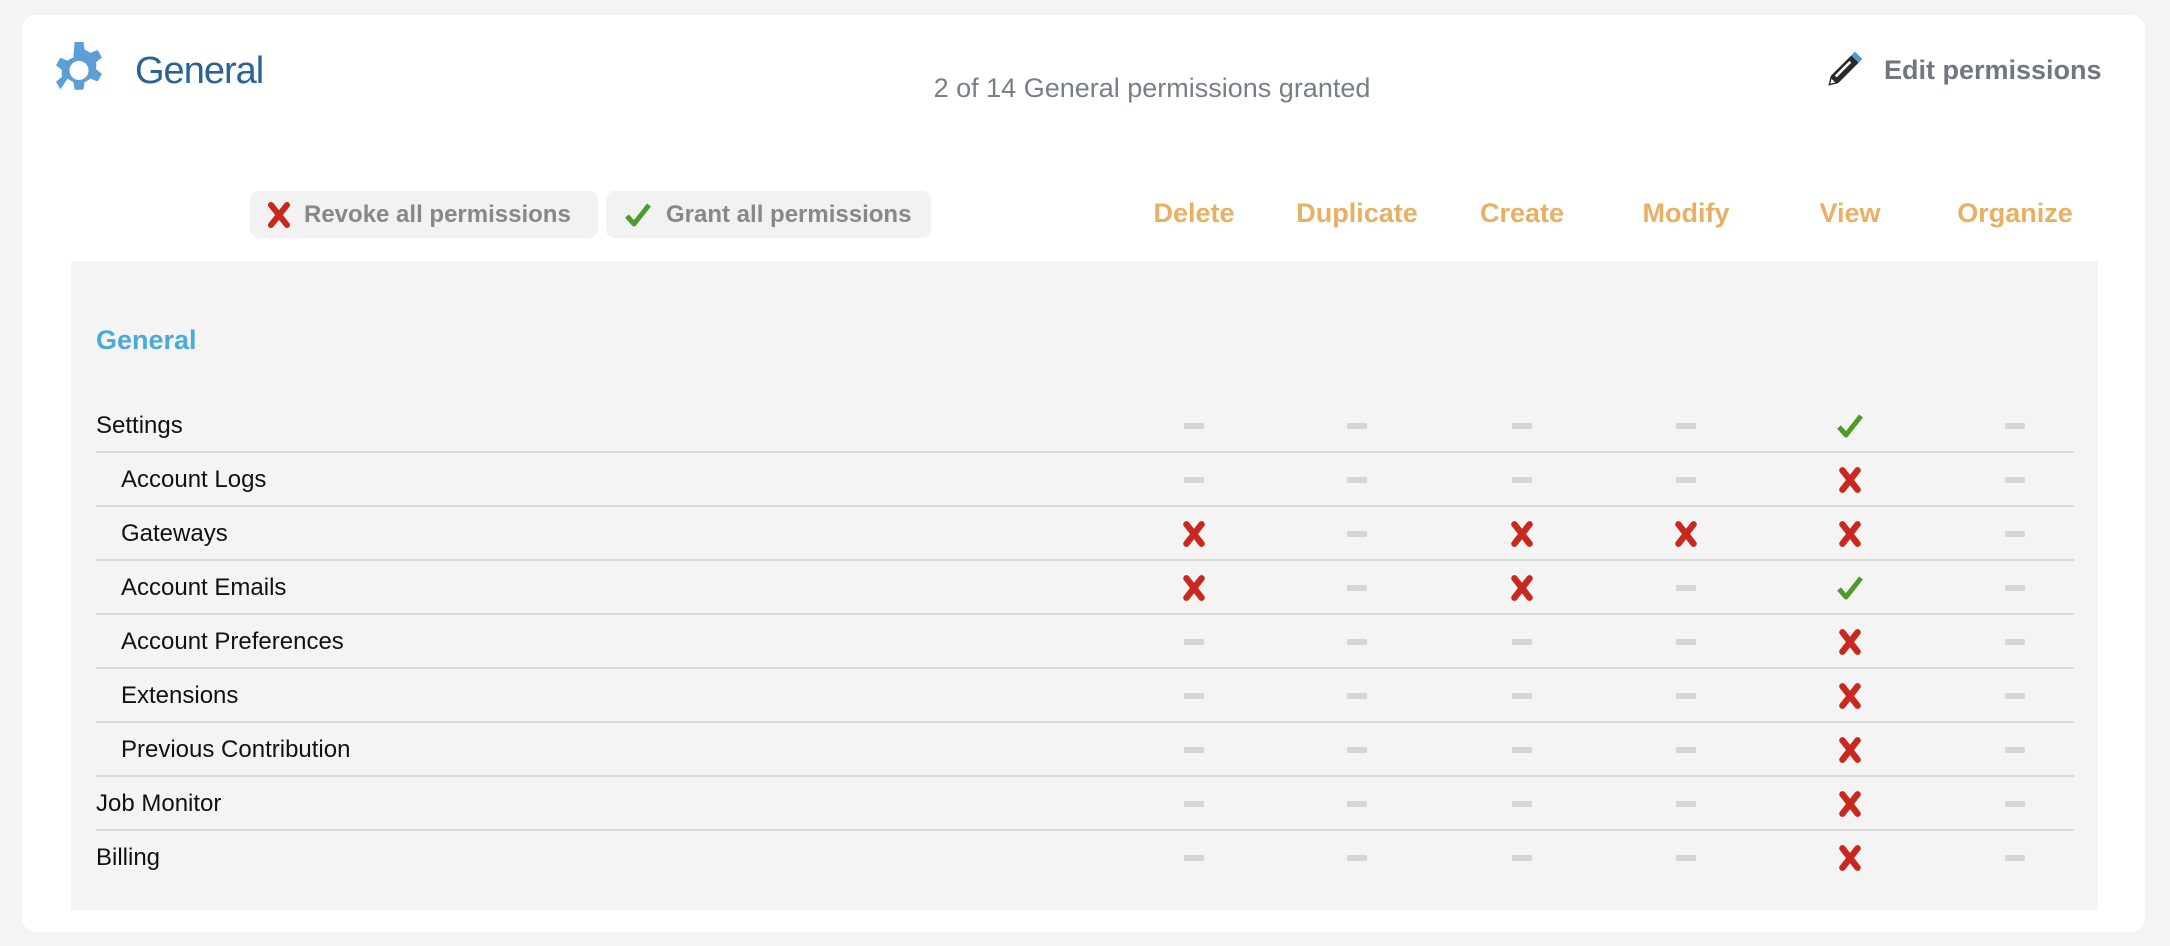  What do you see at coordinates (2015, 213) in the screenshot?
I see `column-header-organize: Organize` at bounding box center [2015, 213].